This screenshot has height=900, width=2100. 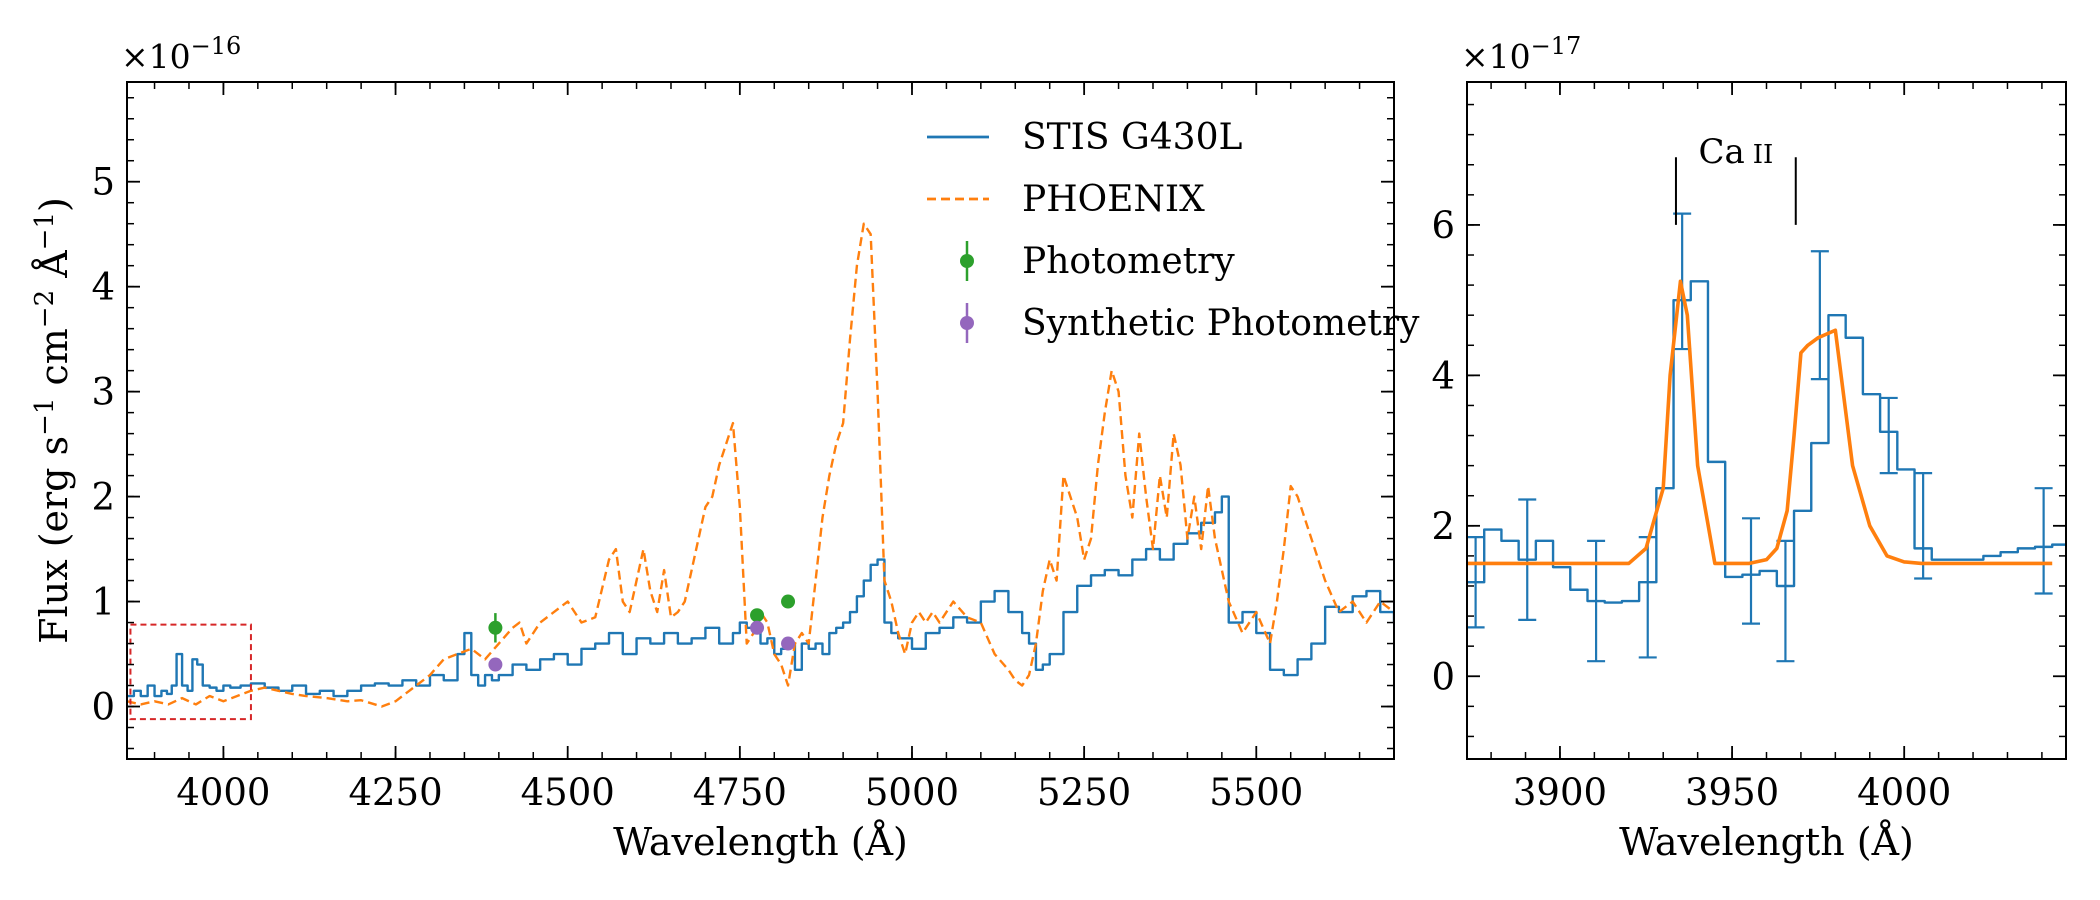 What do you see at coordinates (54, 540) in the screenshot?
I see `y-label-text: Flux (erg s` at bounding box center [54, 540].